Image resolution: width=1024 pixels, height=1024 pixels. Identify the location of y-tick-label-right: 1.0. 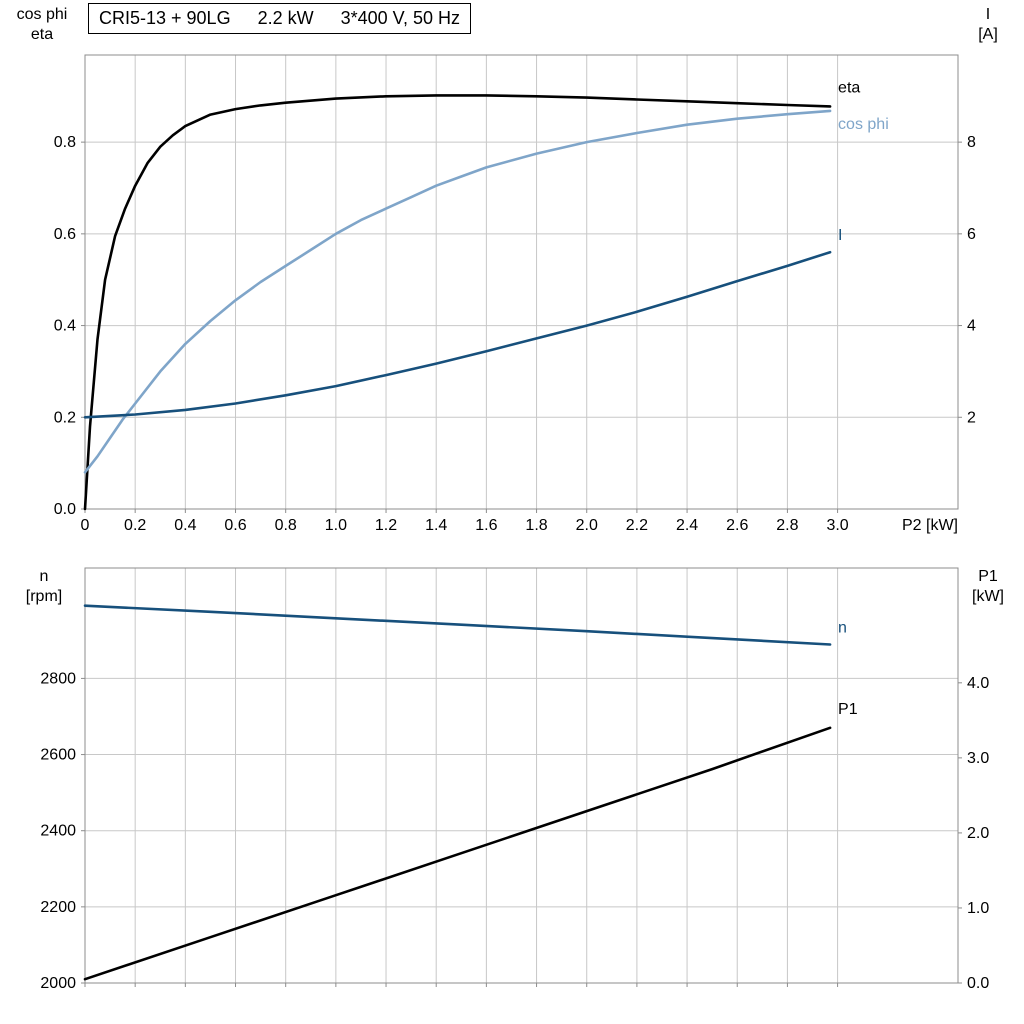
(978, 908).